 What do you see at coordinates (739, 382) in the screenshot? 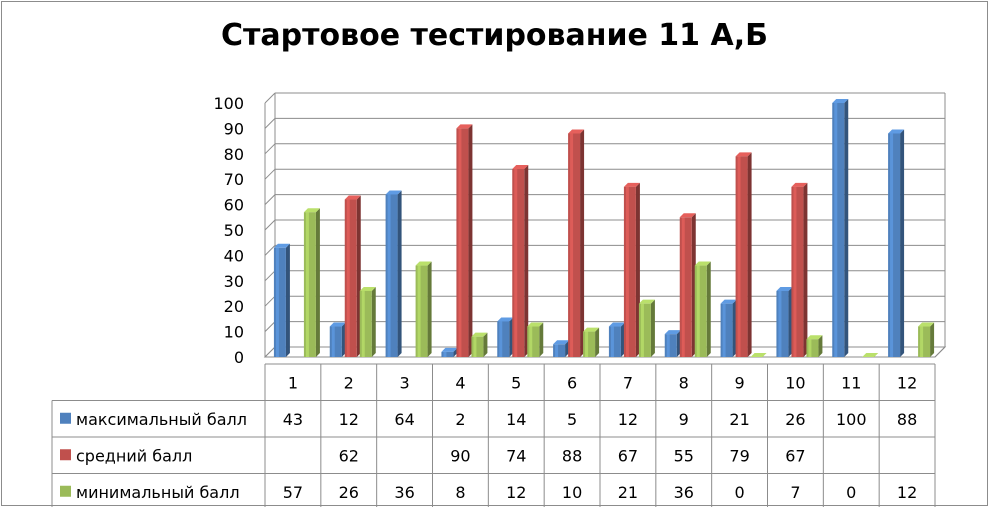
I see `x-tick-label: 9` at bounding box center [739, 382].